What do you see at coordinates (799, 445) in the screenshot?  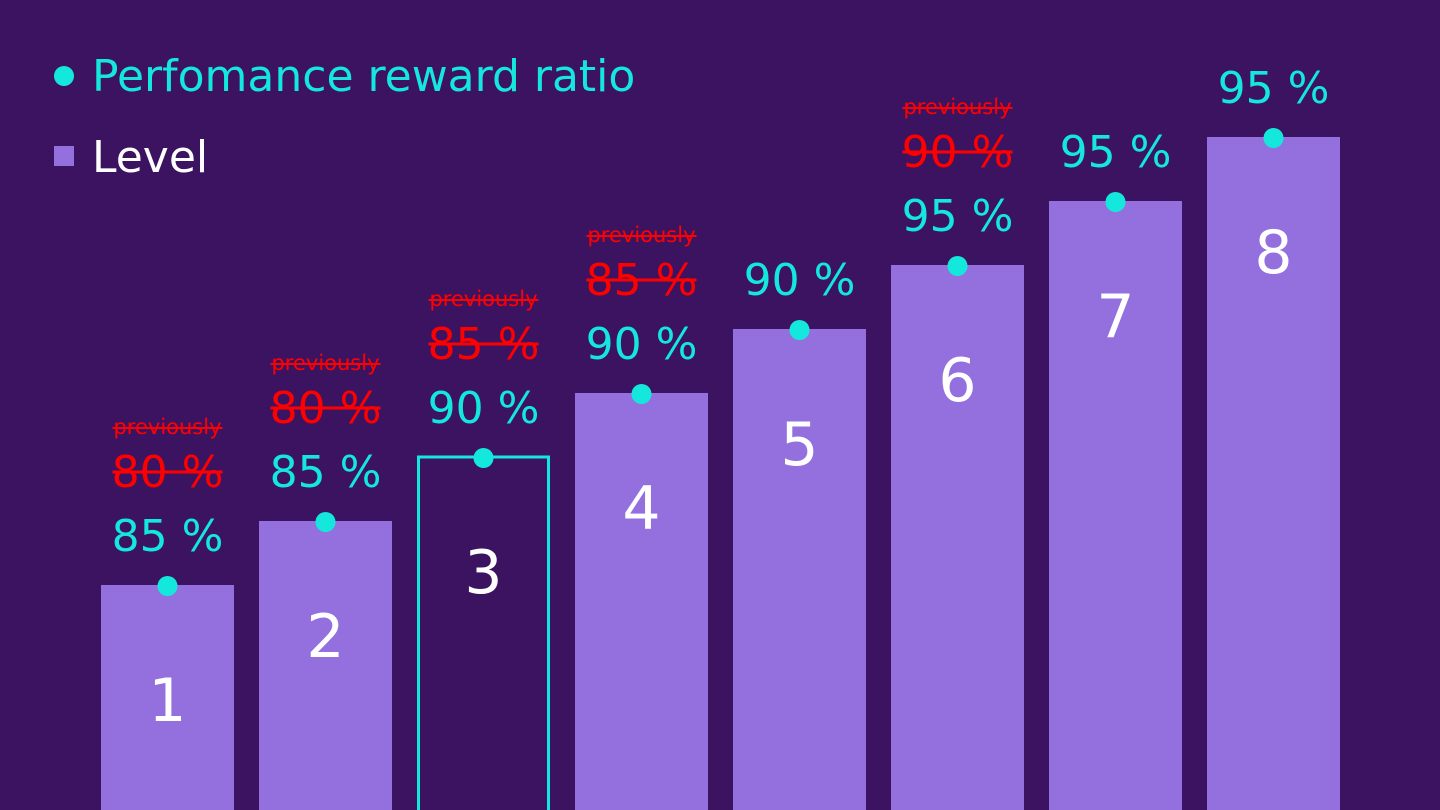 I see `bar-level-label: 5` at bounding box center [799, 445].